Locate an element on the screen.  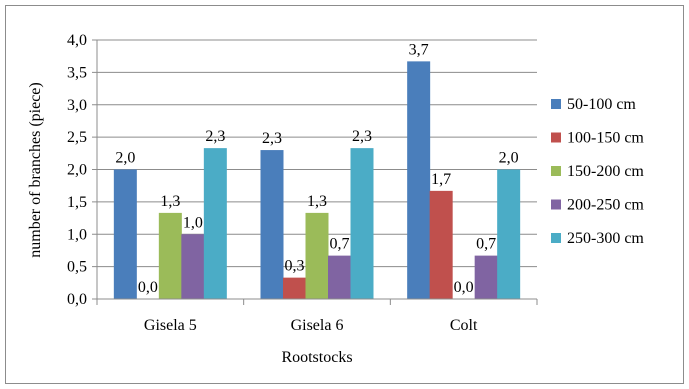
data-label: 1,7 is located at coordinates (441, 179).